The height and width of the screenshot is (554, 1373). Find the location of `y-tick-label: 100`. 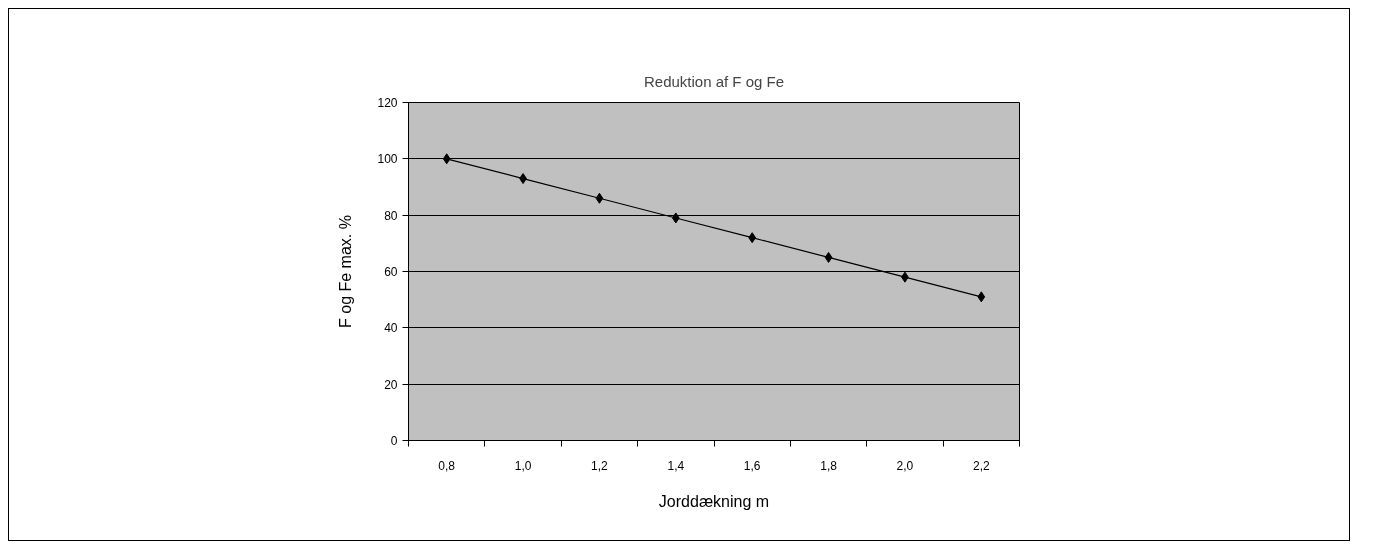

y-tick-label: 100 is located at coordinates (387, 159).